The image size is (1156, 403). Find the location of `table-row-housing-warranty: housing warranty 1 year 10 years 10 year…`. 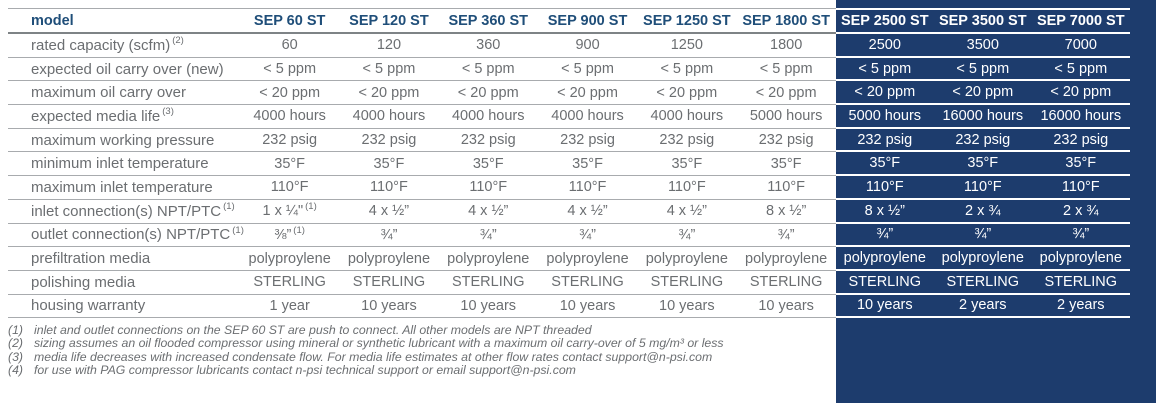

table-row-housing-warranty: housing warranty 1 year 10 years 10 year… is located at coordinates (569, 307).